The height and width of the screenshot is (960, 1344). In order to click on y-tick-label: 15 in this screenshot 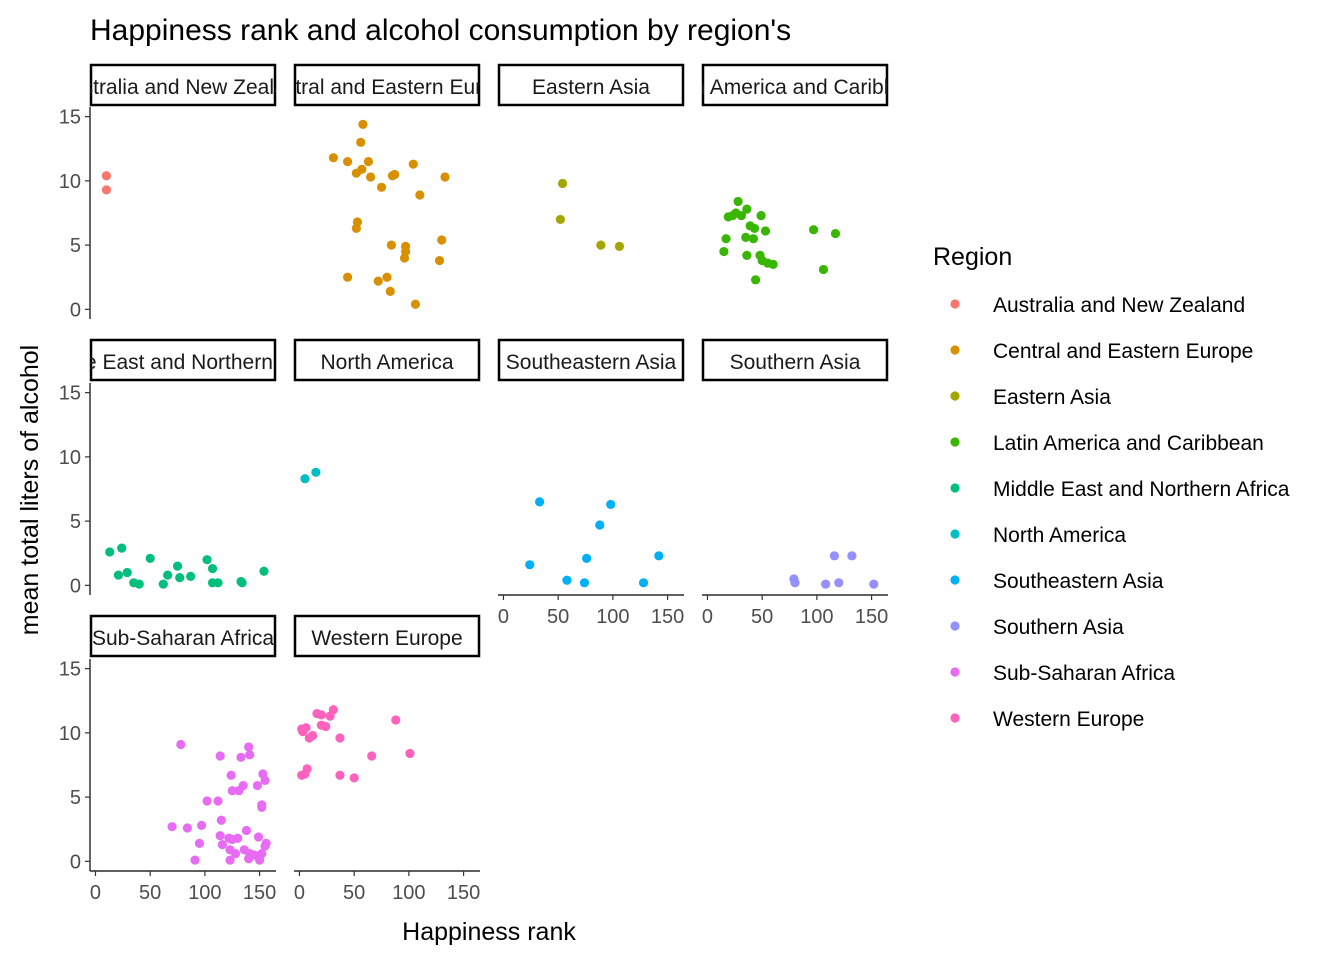, I will do `click(70, 118)`.